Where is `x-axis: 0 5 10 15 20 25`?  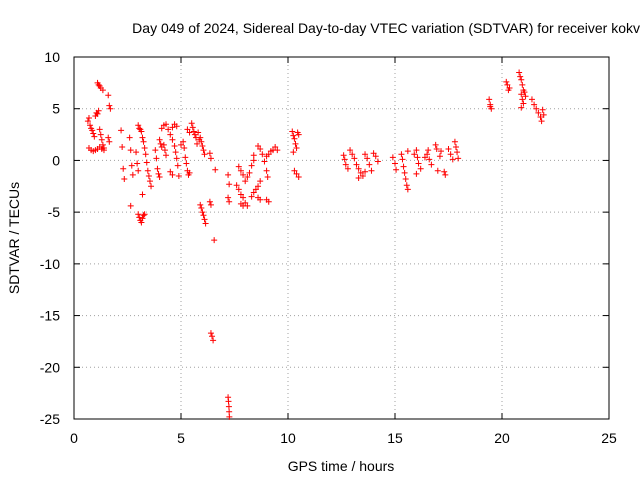
x-axis: 0 5 10 15 20 25 is located at coordinates (343, 438).